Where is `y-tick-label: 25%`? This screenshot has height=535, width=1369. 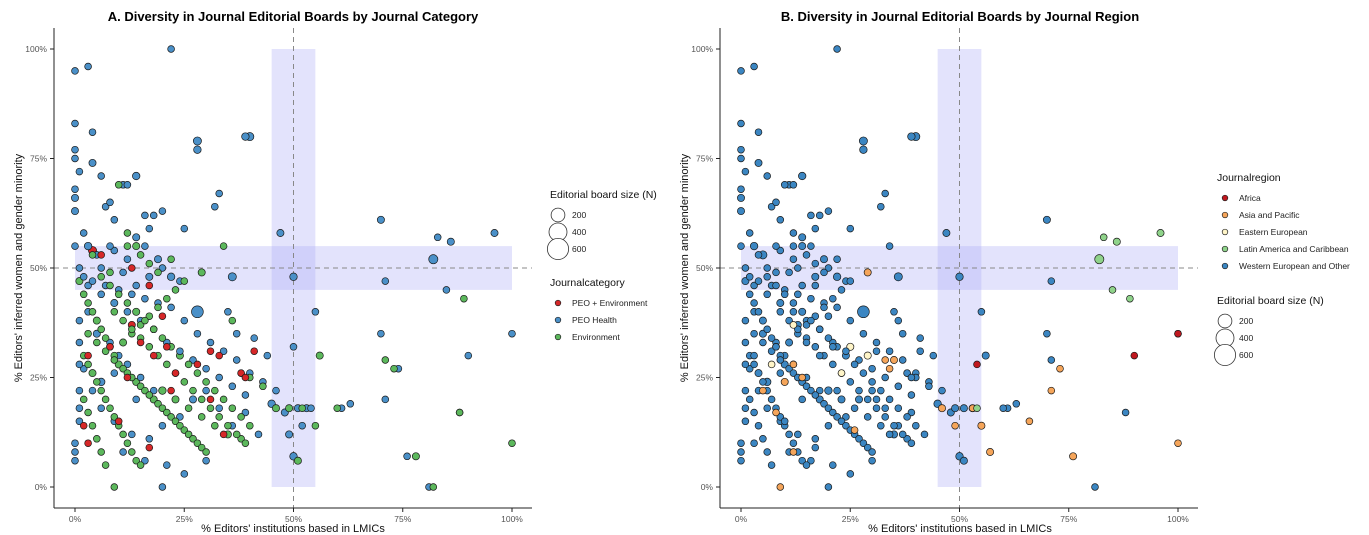
y-tick-label: 25% is located at coordinates (38, 378).